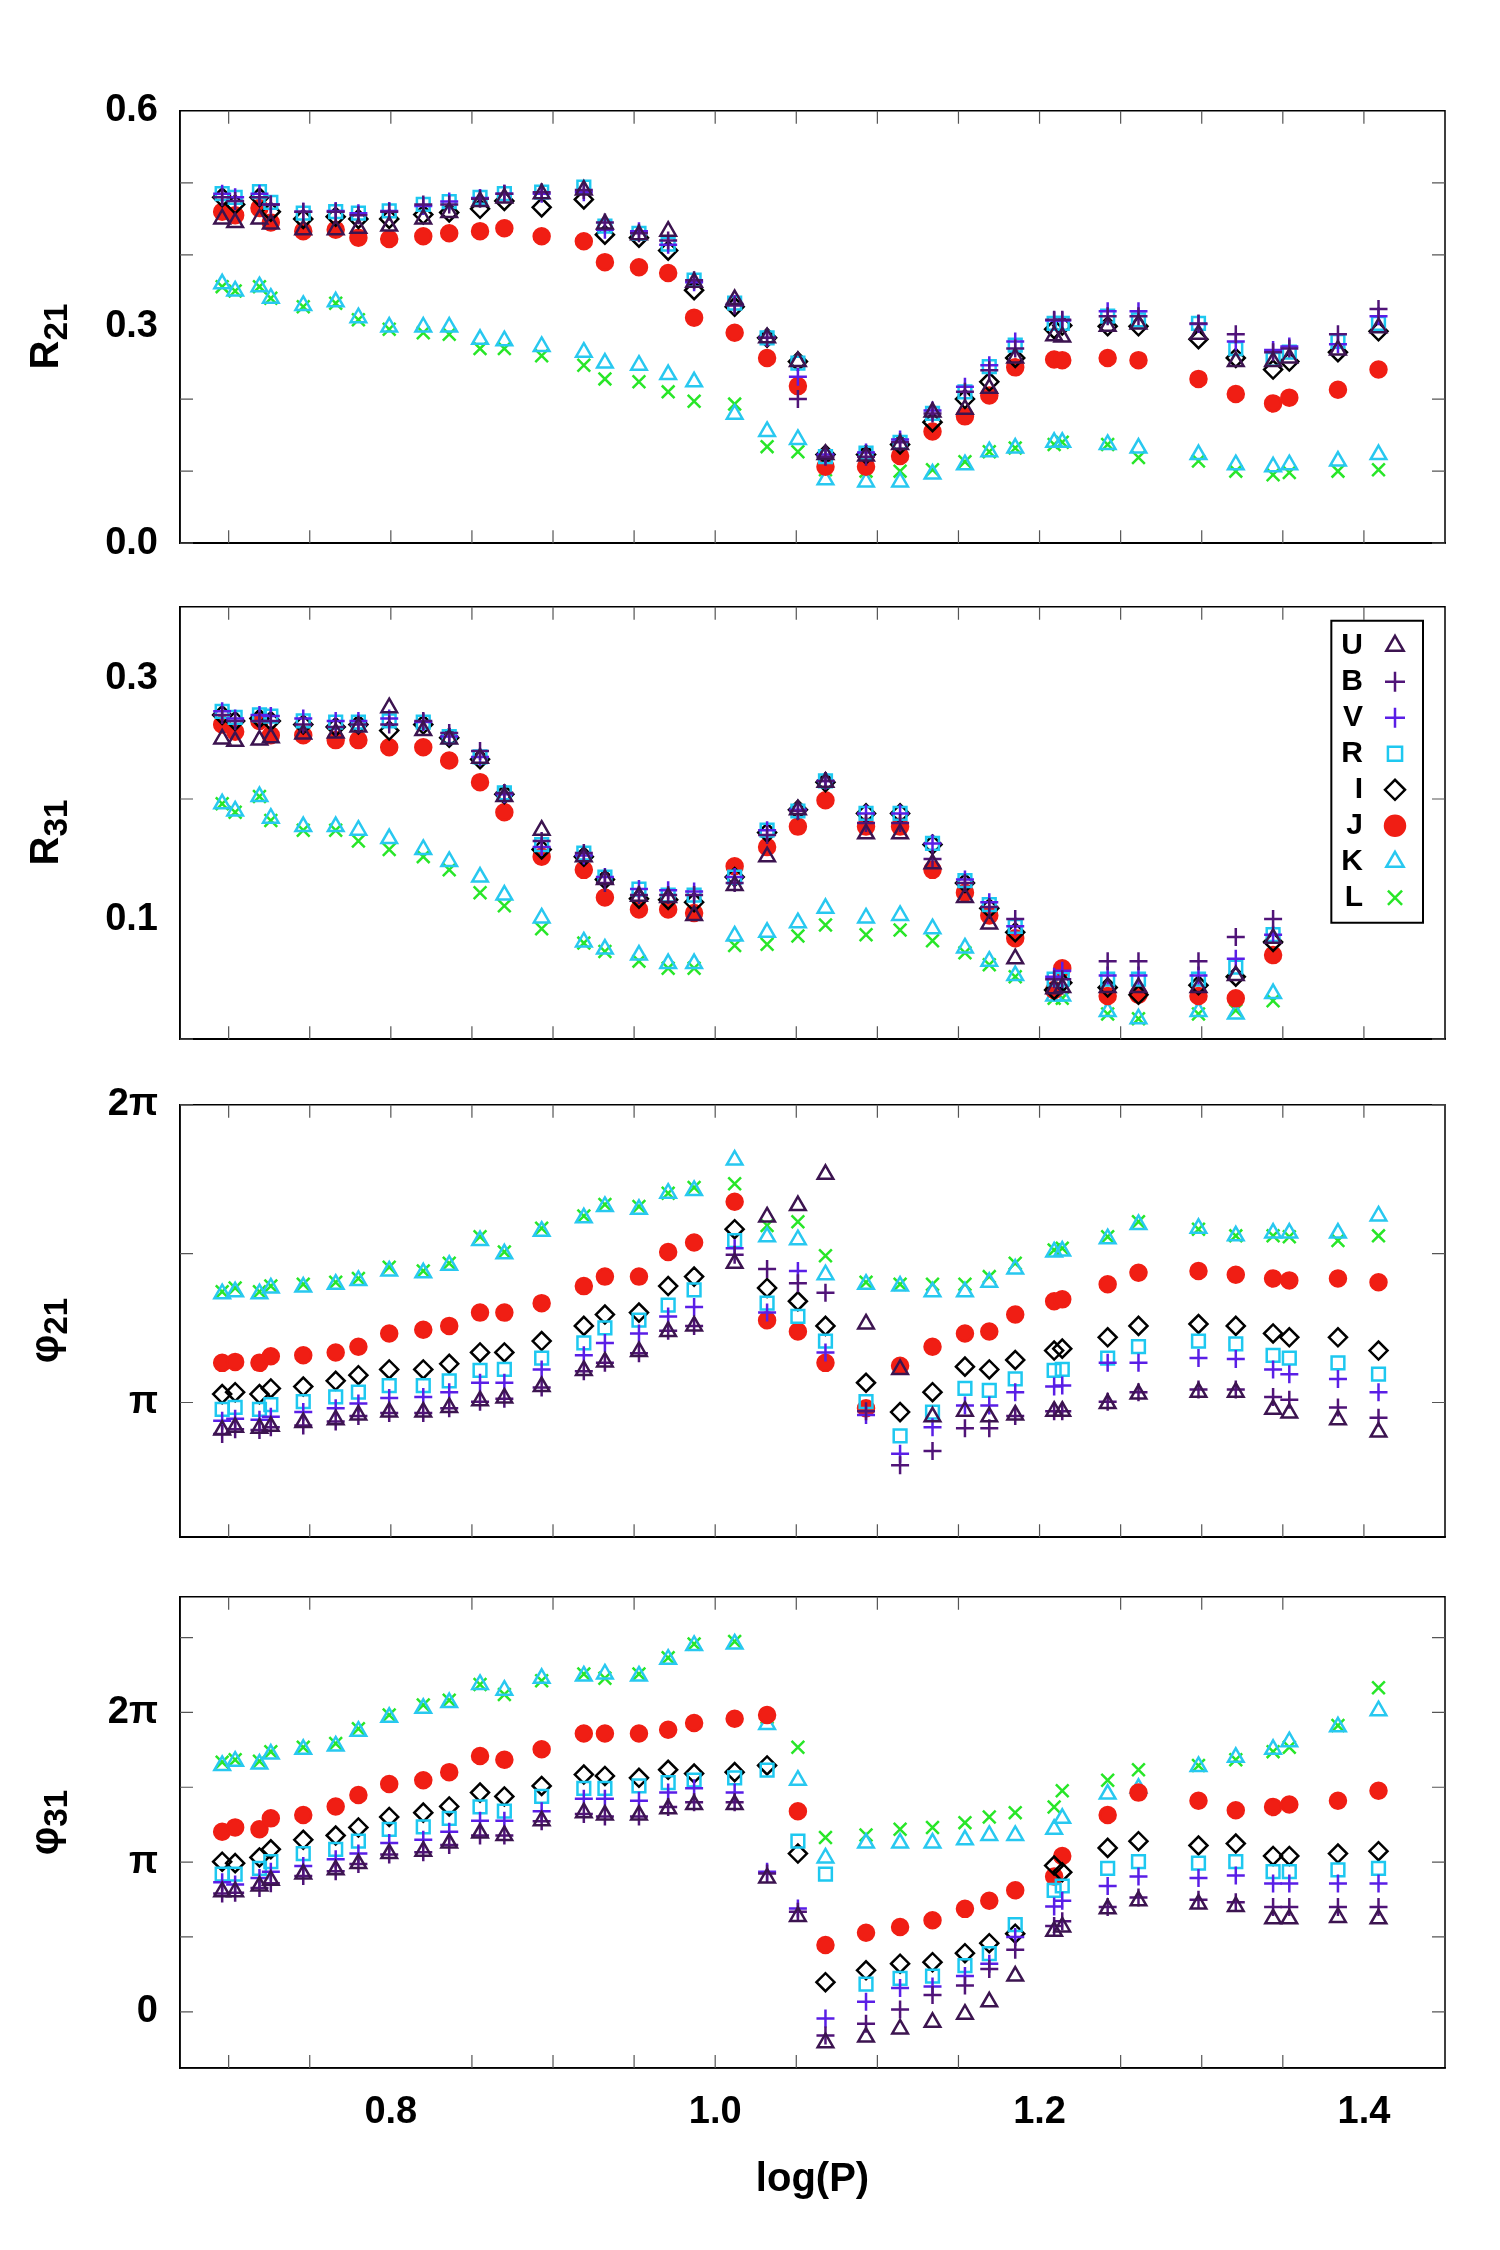 The height and width of the screenshot is (2250, 1500). What do you see at coordinates (1352, 752) in the screenshot?
I see `legend-label: R` at bounding box center [1352, 752].